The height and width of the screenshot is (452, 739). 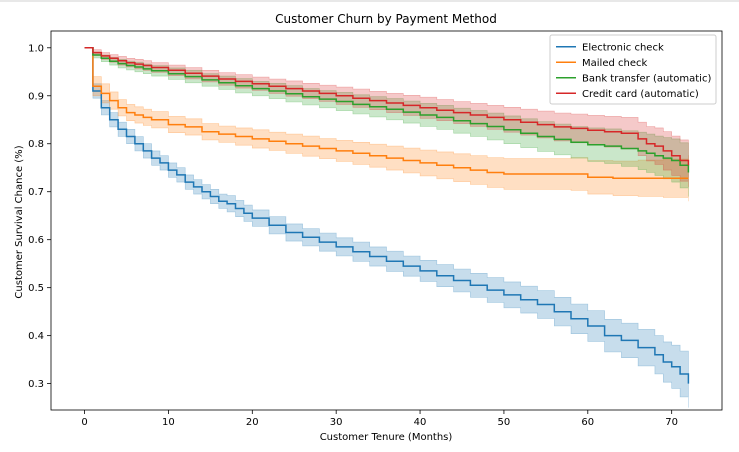 I want to click on y-axis-ticks: 0.3 0.4 0.5 0.6 0.7 0.8 0.9 1.0, so click(x=39, y=216).